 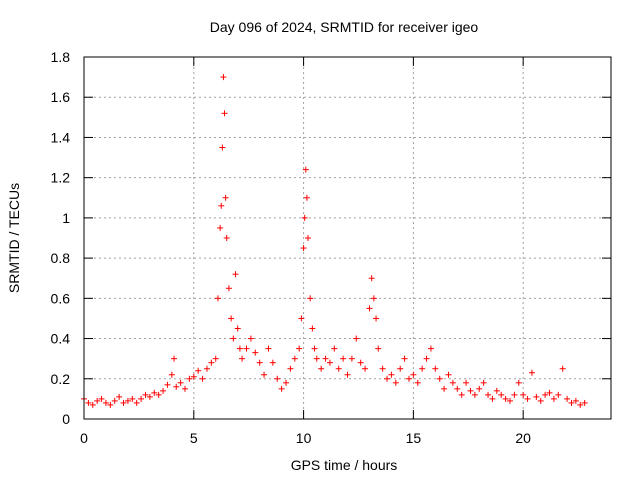 I want to click on y-tick-label: 0.4, so click(x=61, y=339).